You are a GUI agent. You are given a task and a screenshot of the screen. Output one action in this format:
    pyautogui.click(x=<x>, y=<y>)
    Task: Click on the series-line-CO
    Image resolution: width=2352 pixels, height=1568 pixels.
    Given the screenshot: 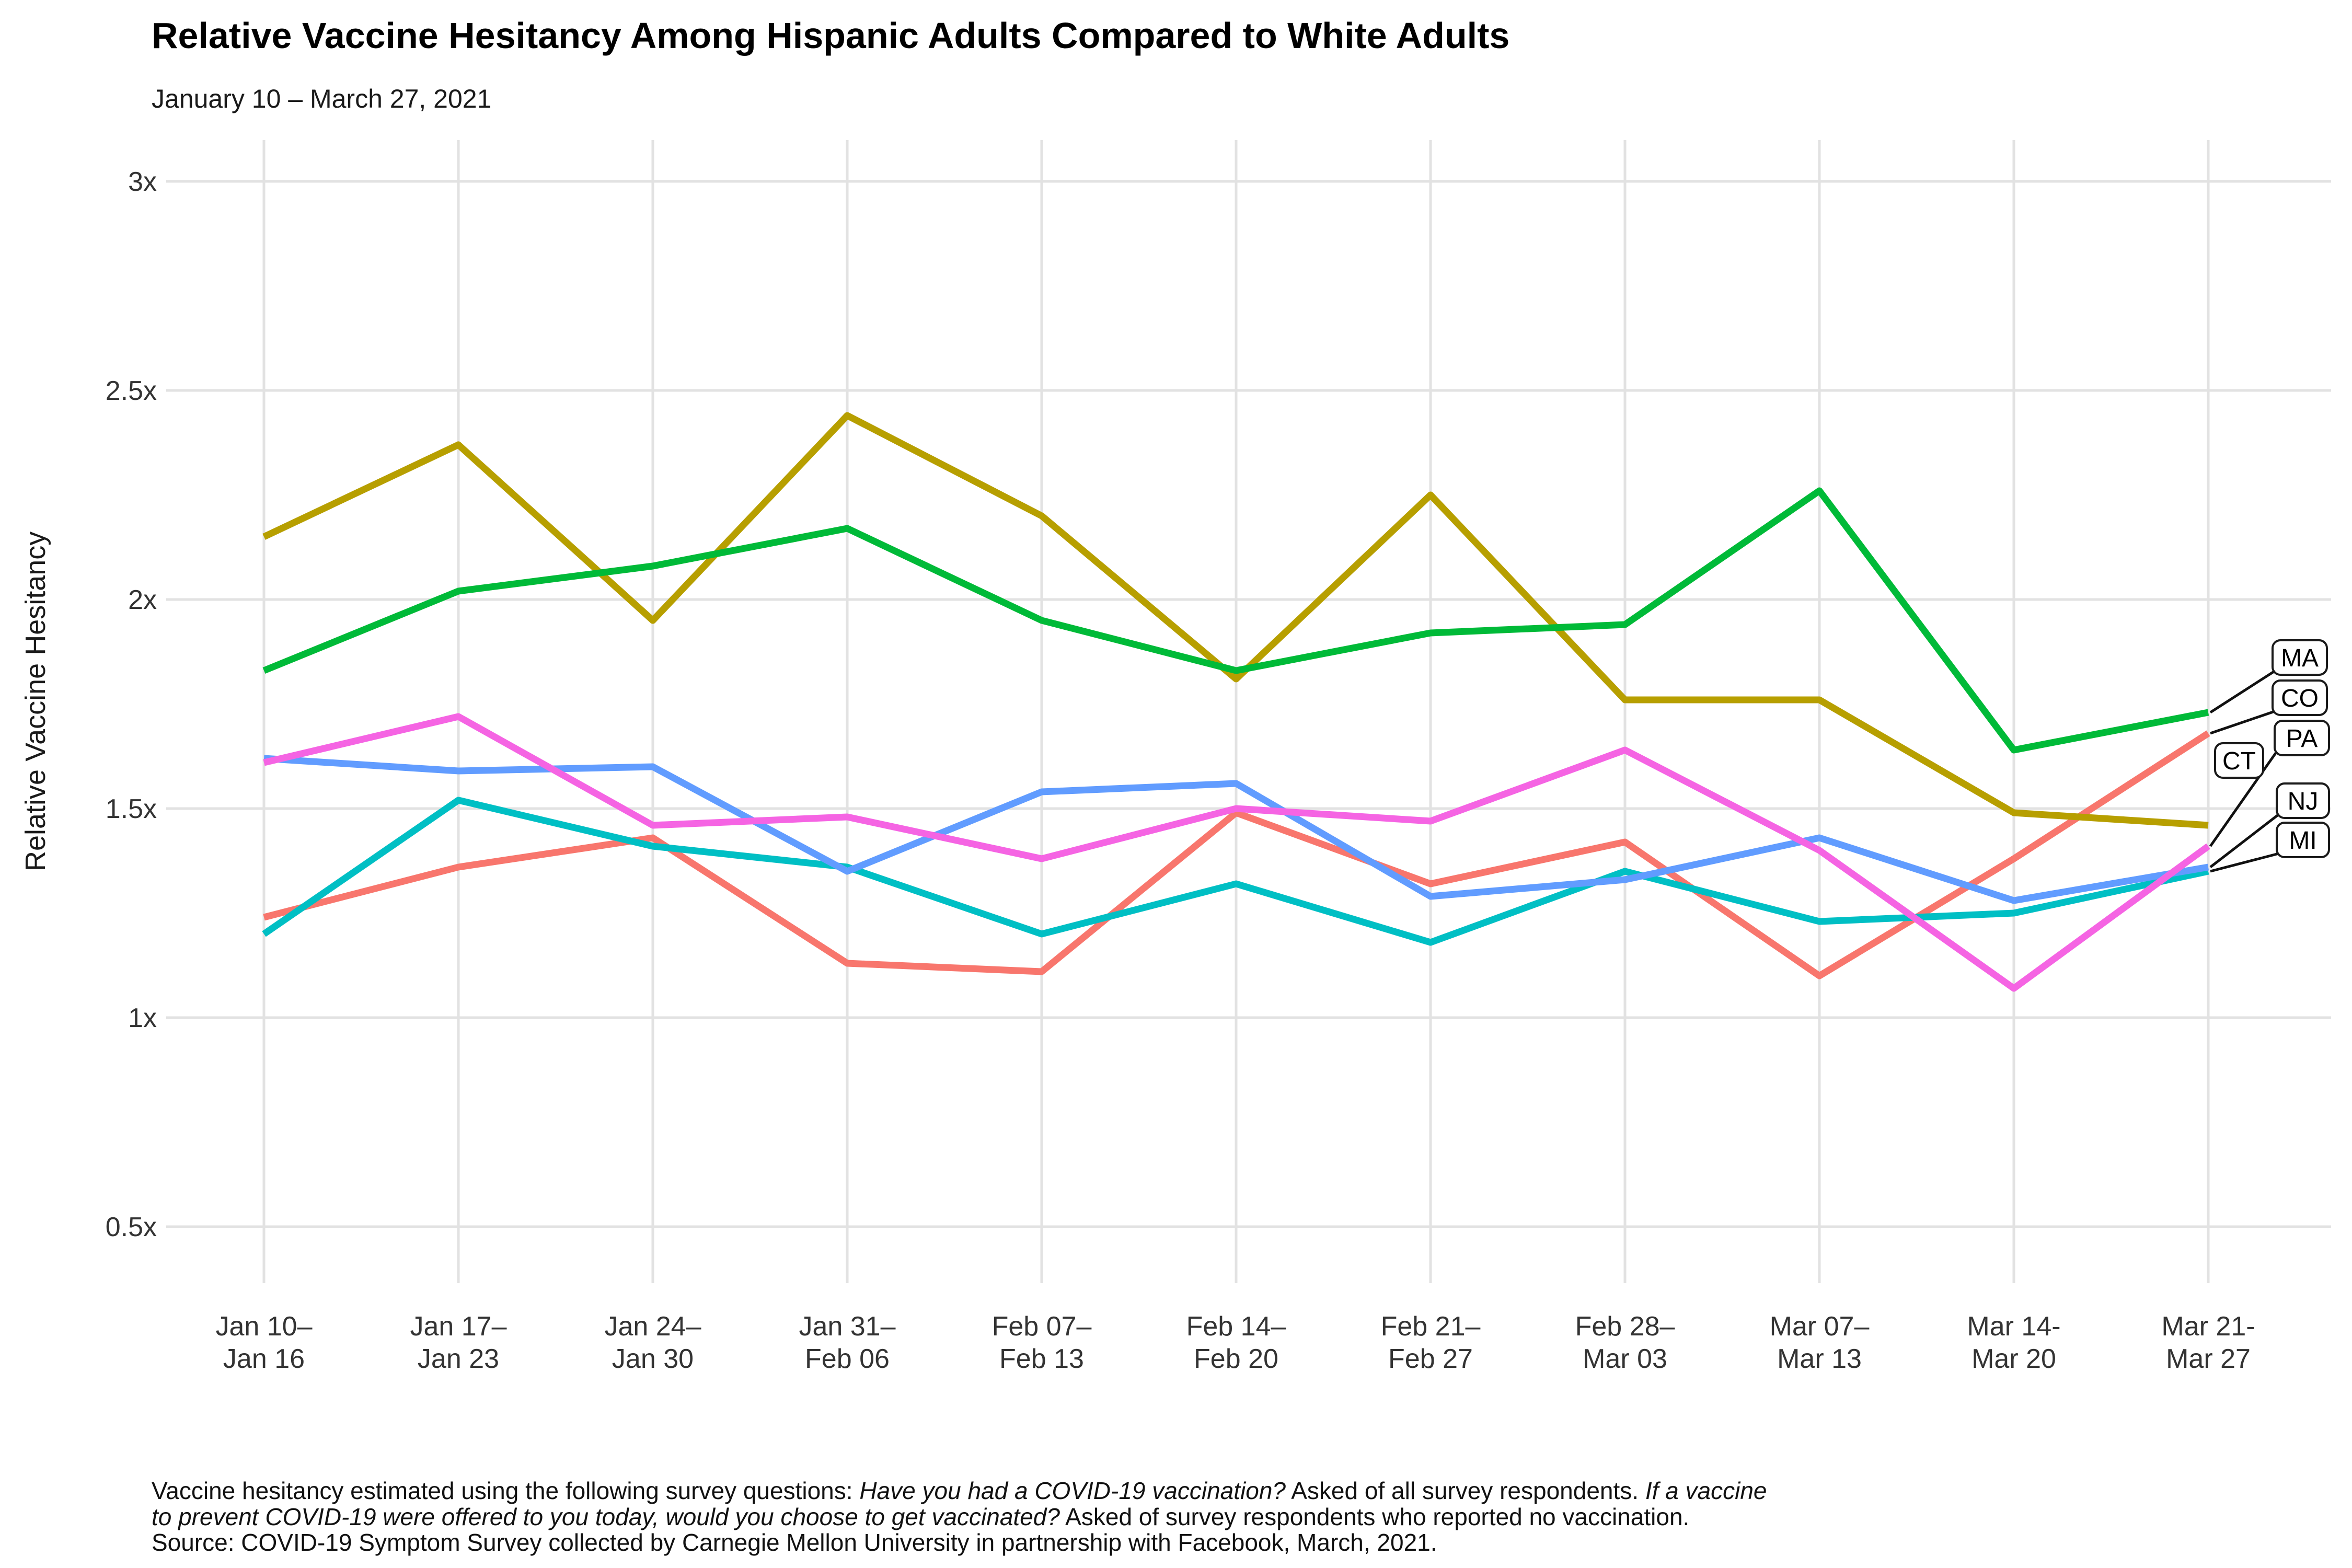 What is the action you would take?
    pyautogui.click(x=1236, y=854)
    